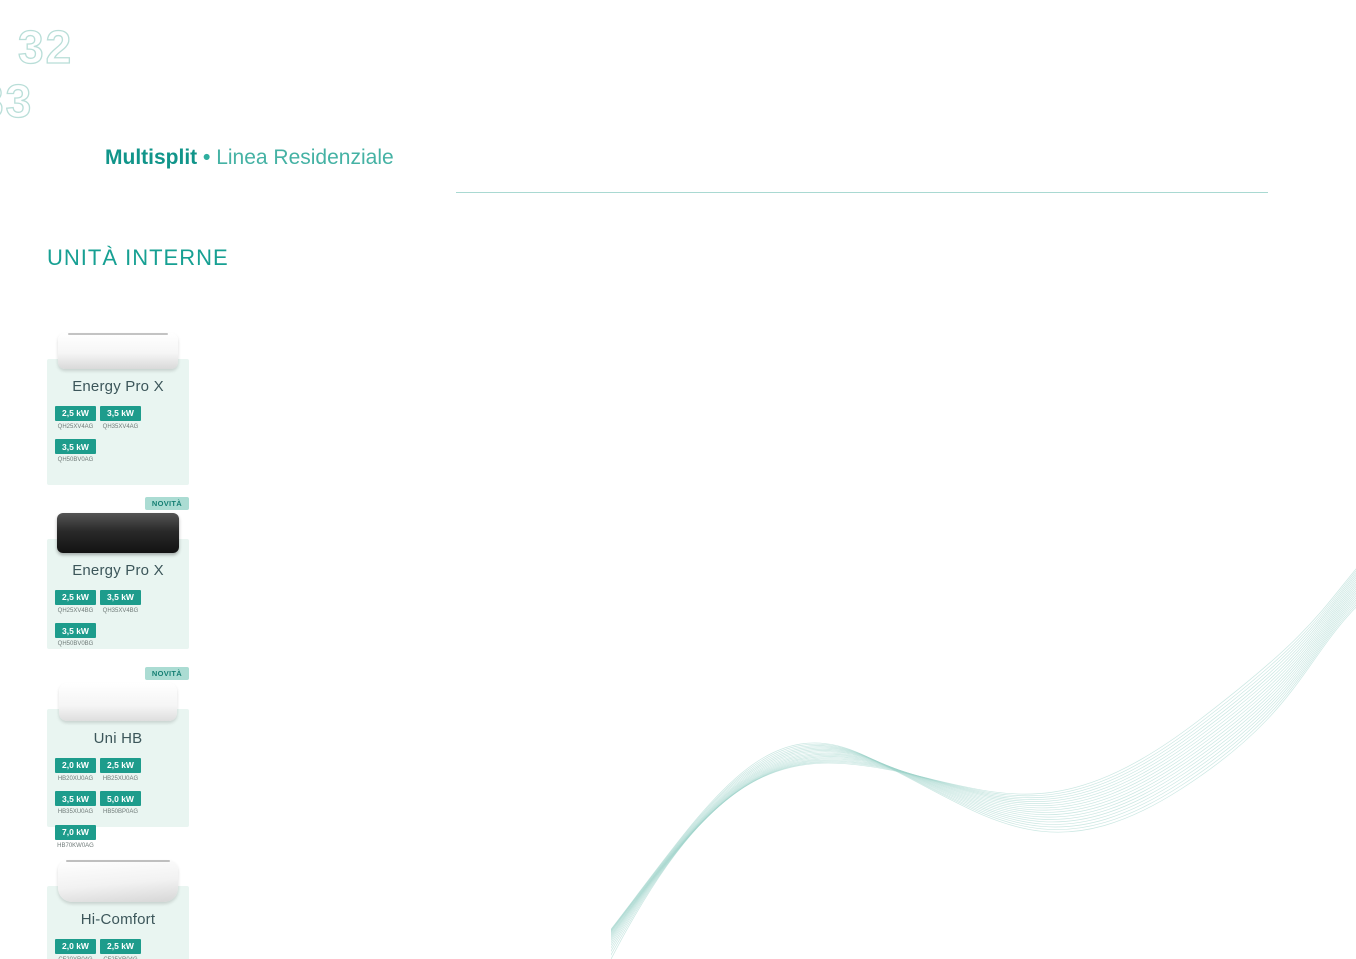 This screenshot has height=959, width=1356. I want to click on model-code: HB25XU0AG, so click(120, 778).